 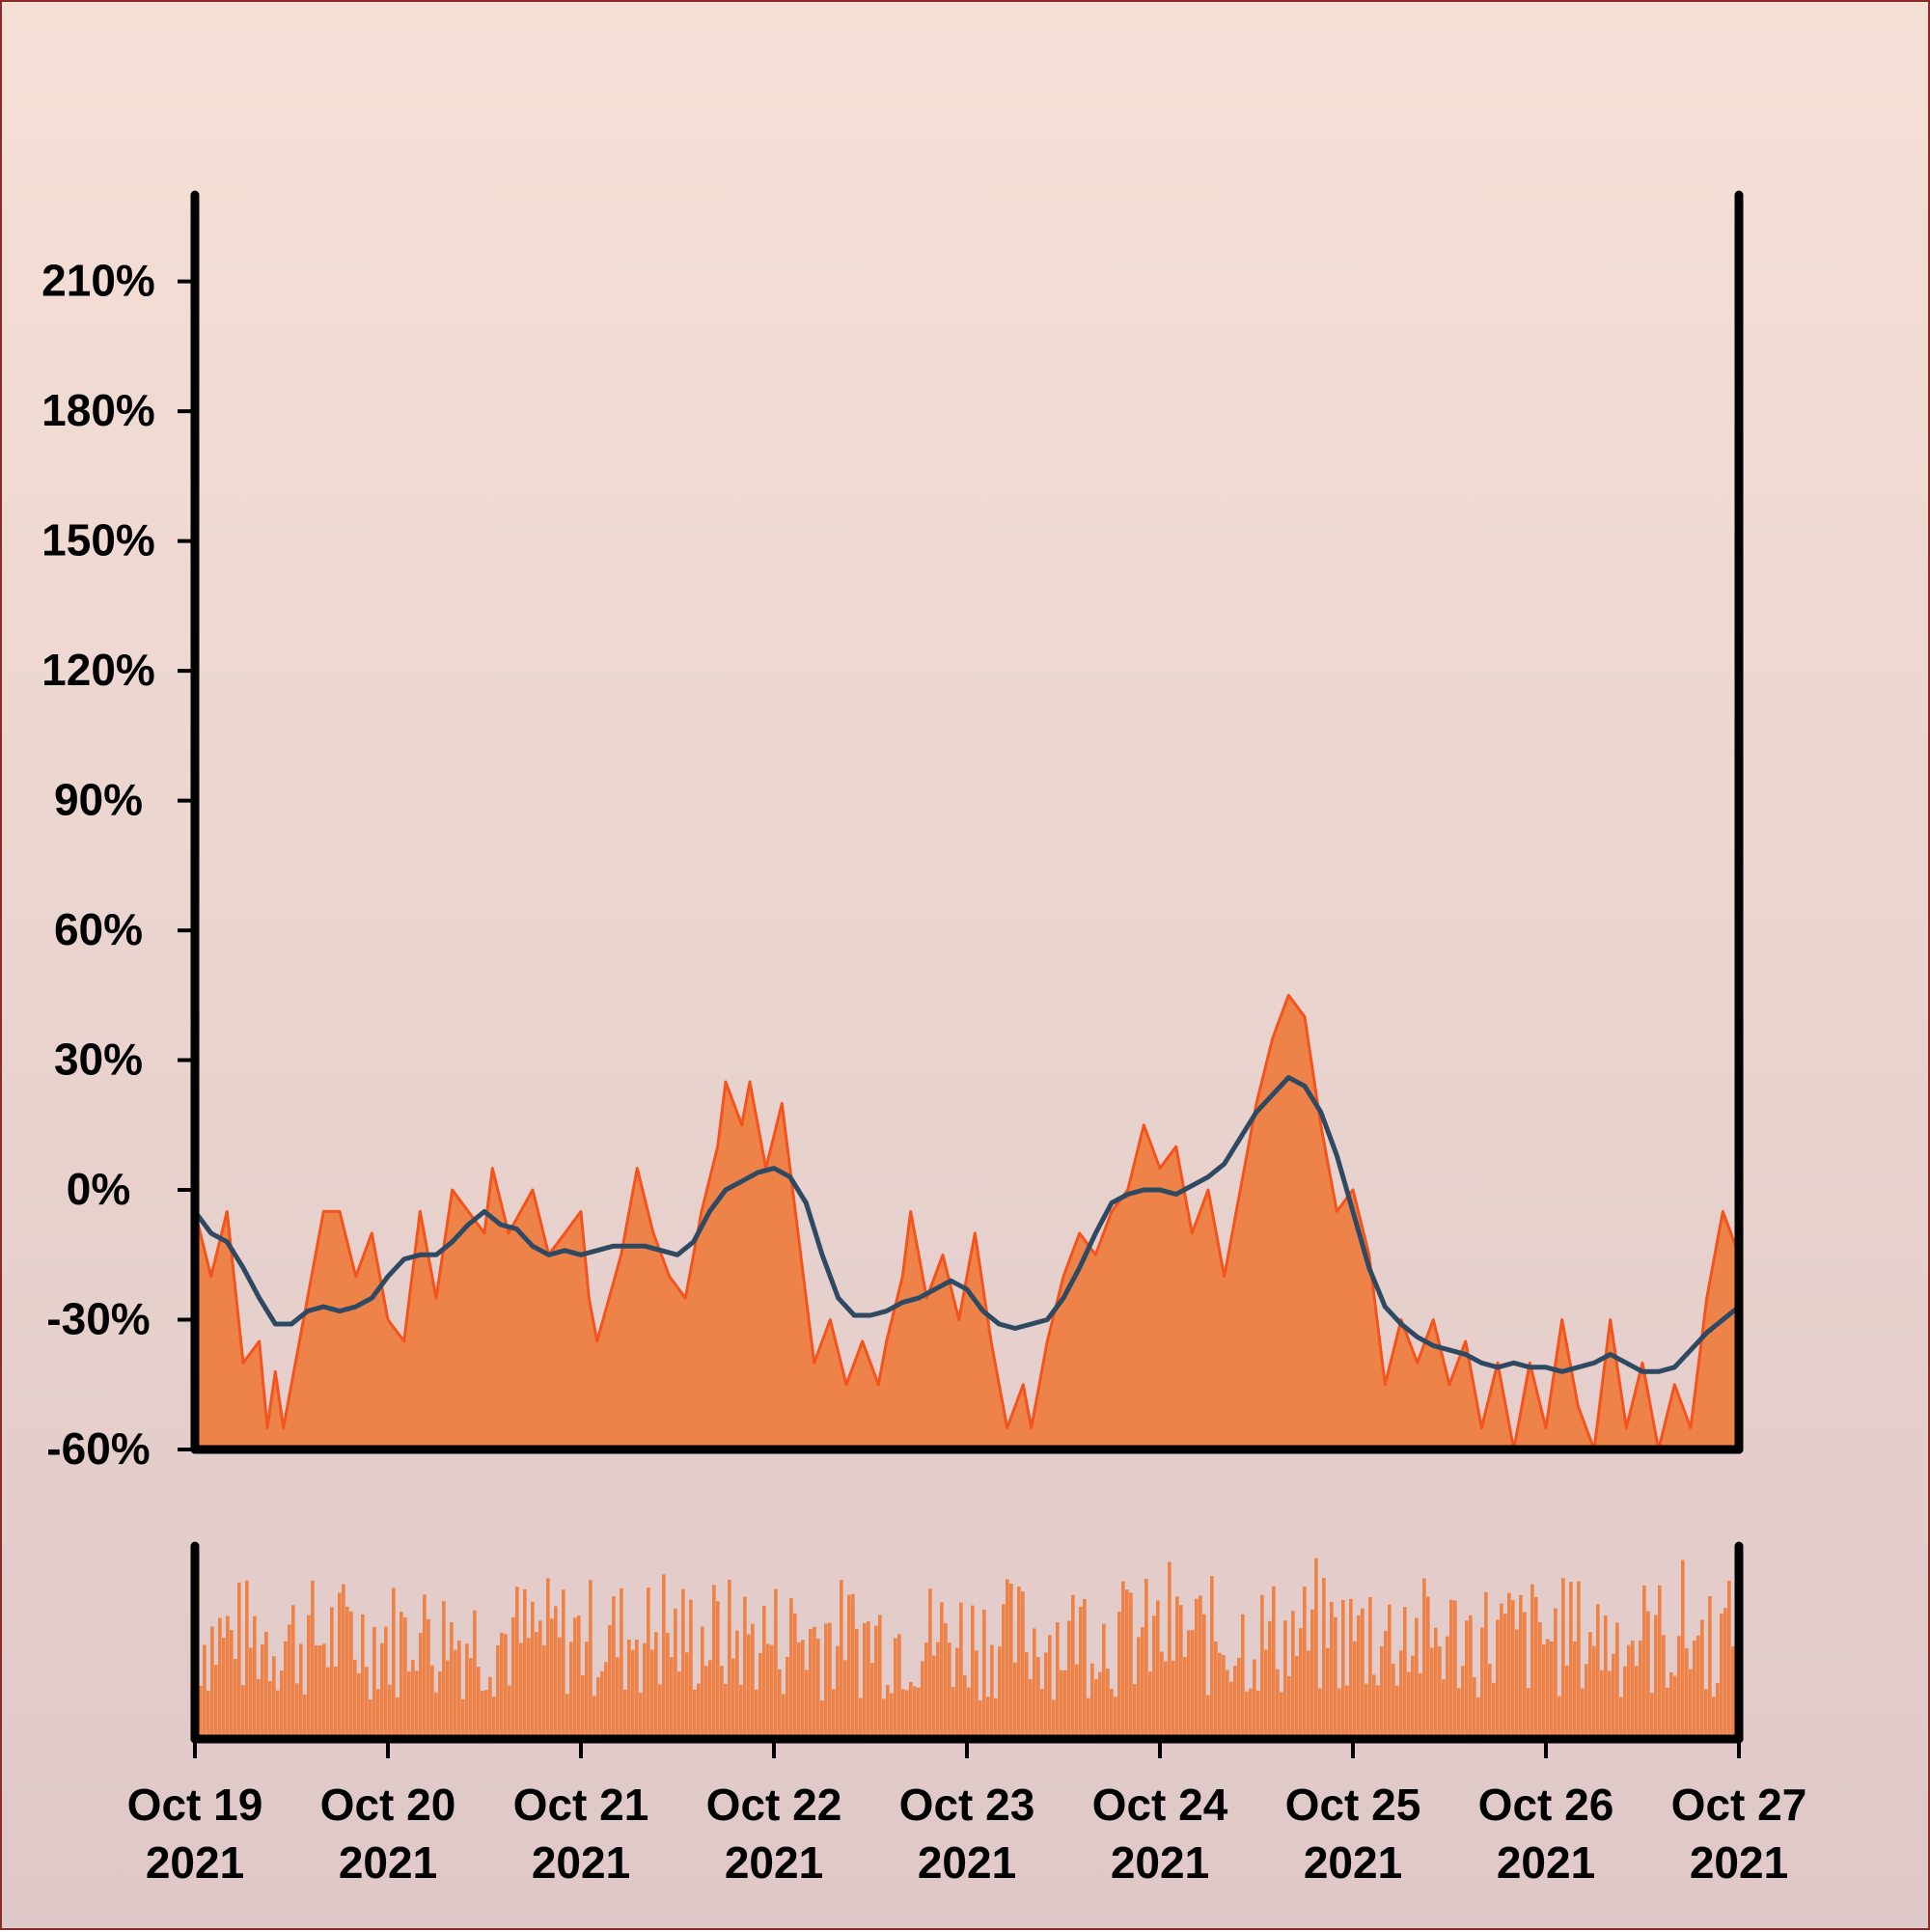 What do you see at coordinates (581, 1805) in the screenshot?
I see `x-tick-label-line1: Oct 21` at bounding box center [581, 1805].